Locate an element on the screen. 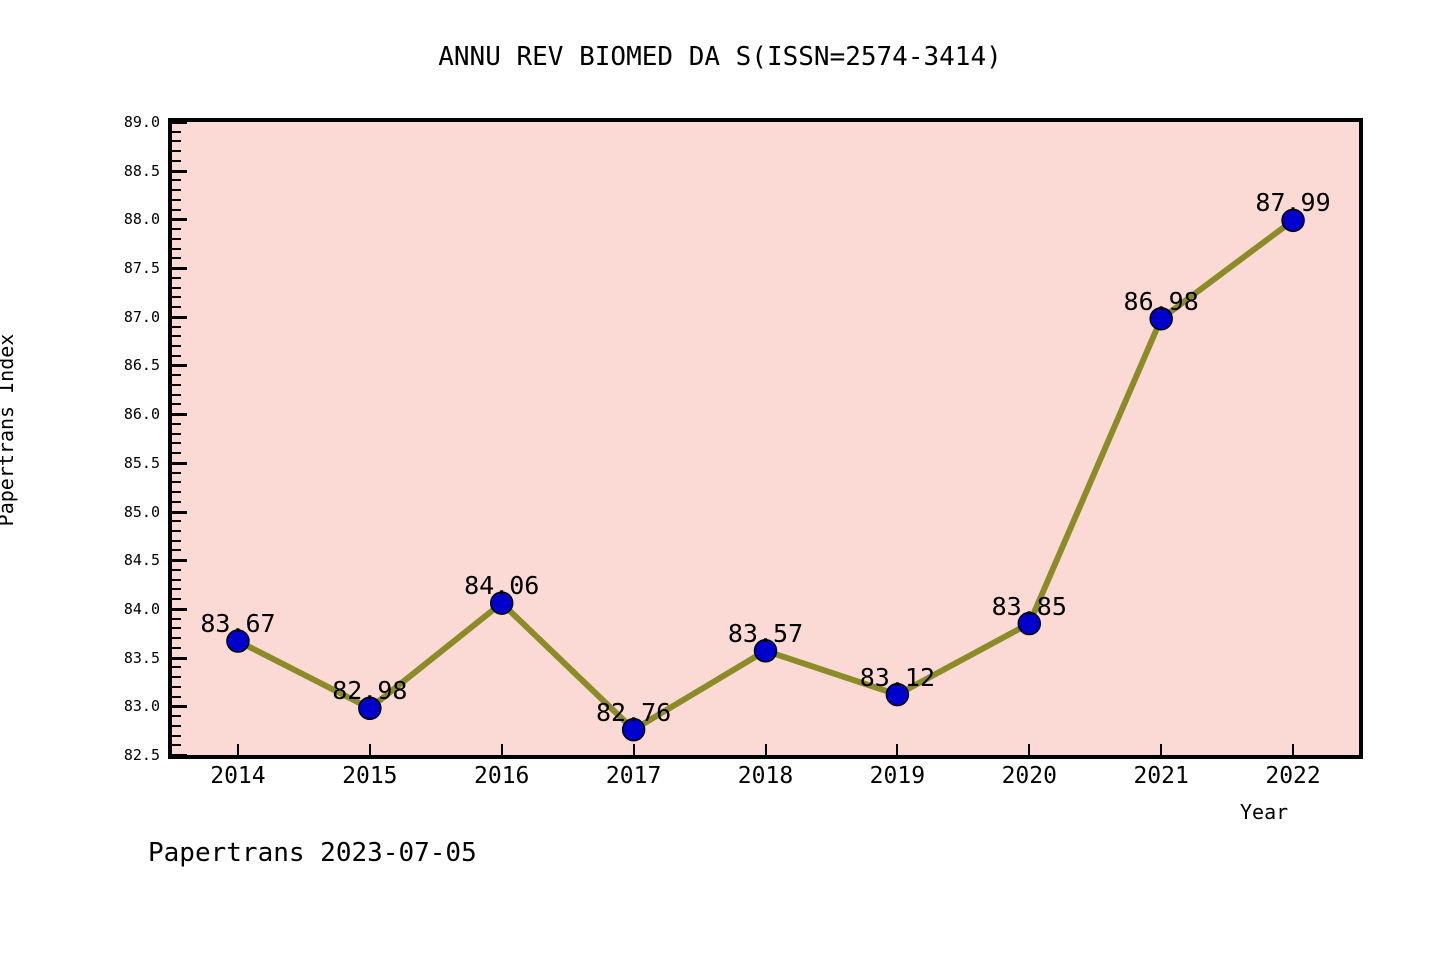 Image resolution: width=1440 pixels, height=960 pixels. y-tick-label: 82.5 is located at coordinates (141, 755).